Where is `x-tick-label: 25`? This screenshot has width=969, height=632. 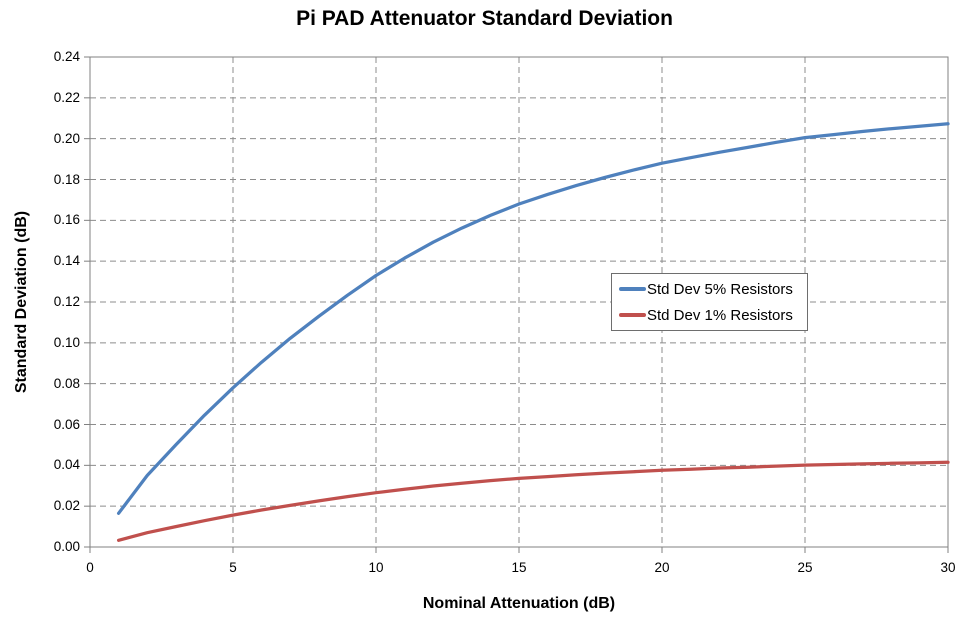
x-tick-label: 25 is located at coordinates (805, 567).